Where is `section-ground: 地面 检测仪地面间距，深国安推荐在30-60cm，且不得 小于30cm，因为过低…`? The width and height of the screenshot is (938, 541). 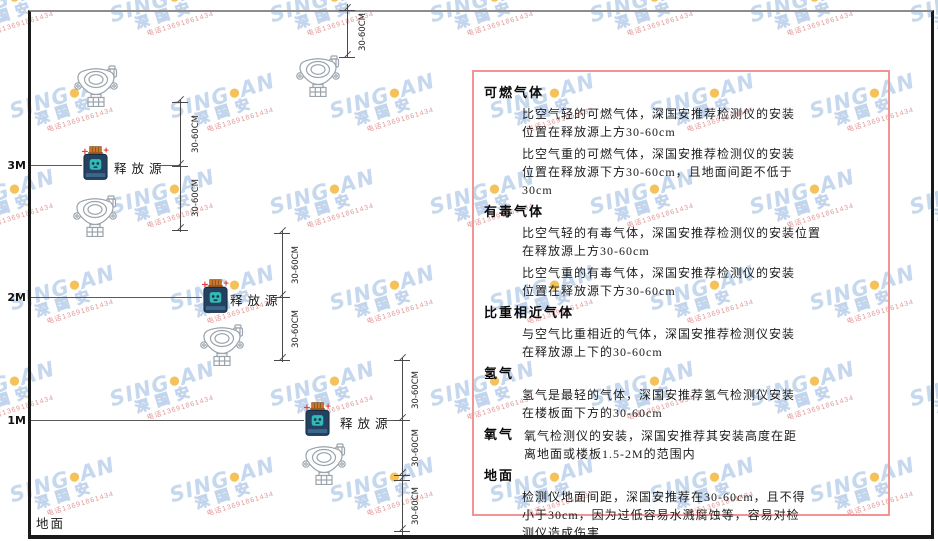
section-ground: 地面 检测仪地面间距，深国安推荐在30-60cm，且不得 小于30cm，因为过低… is located at coordinates (681, 504).